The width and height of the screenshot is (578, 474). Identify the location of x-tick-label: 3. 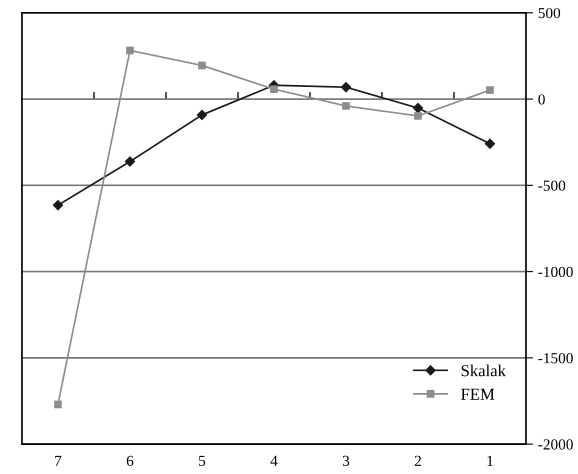
(346, 461).